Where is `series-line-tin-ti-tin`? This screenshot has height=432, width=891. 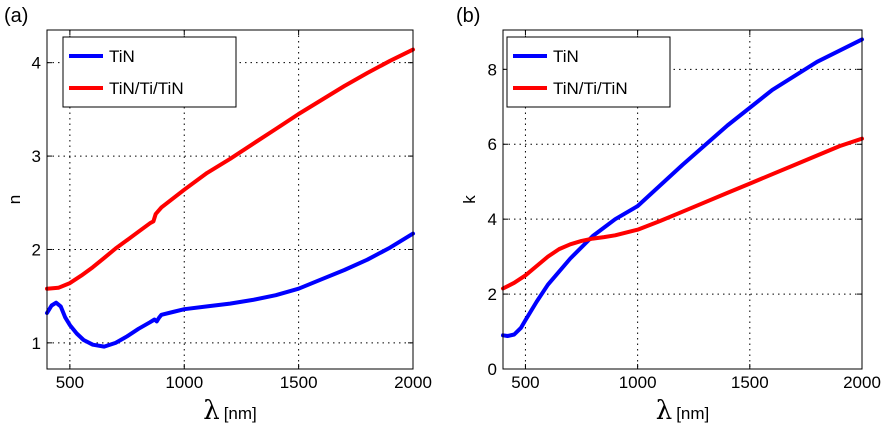
series-line-tin-ti-tin is located at coordinates (682, 213).